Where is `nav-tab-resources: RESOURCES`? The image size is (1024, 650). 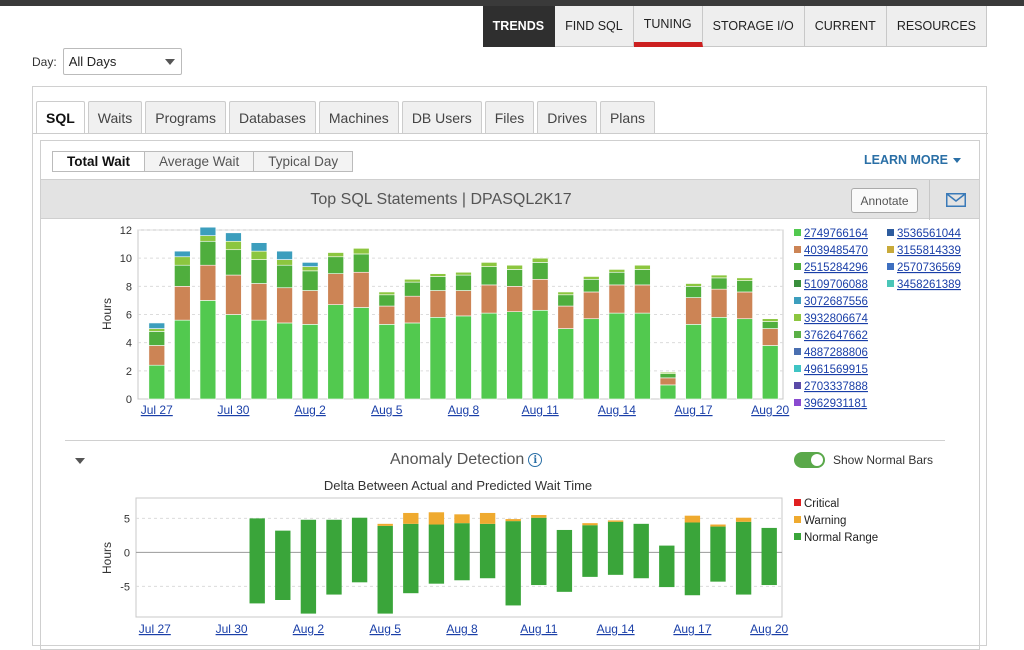 nav-tab-resources: RESOURCES is located at coordinates (936, 26).